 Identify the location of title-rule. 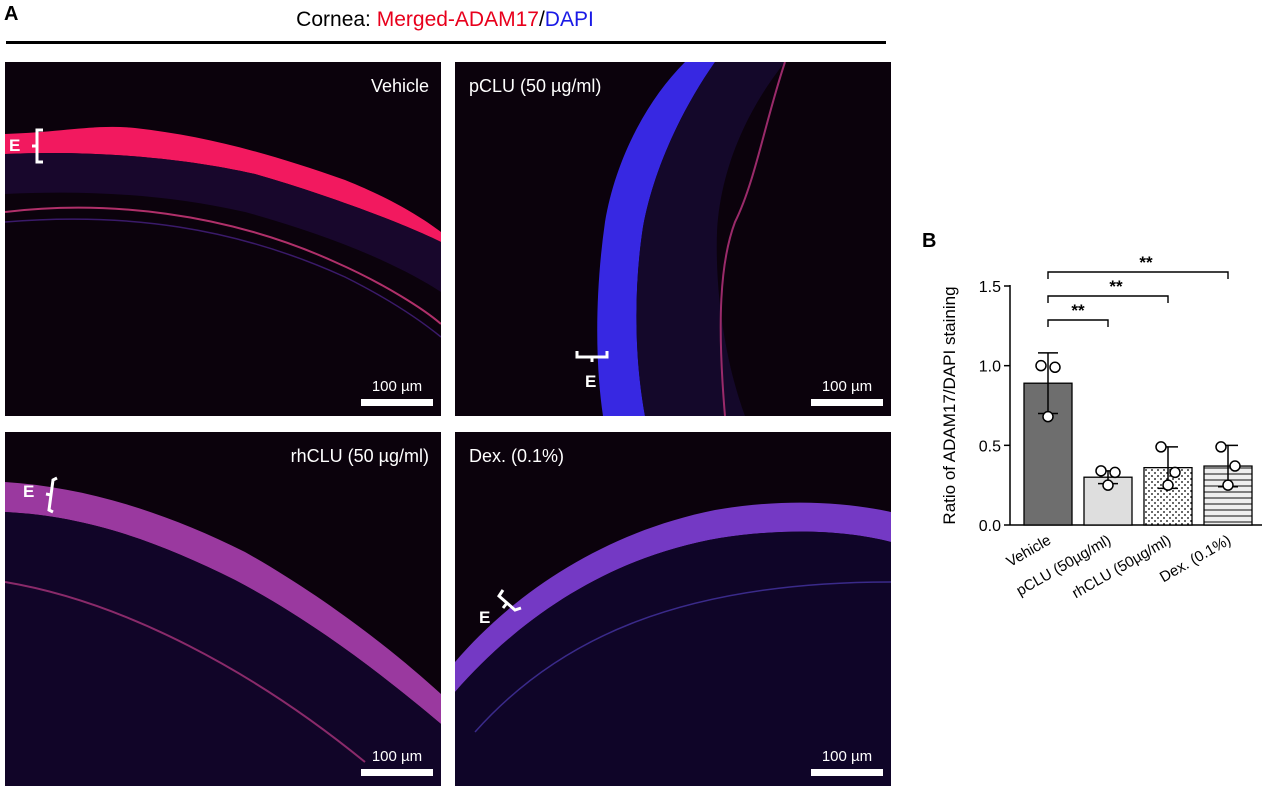
(446, 42).